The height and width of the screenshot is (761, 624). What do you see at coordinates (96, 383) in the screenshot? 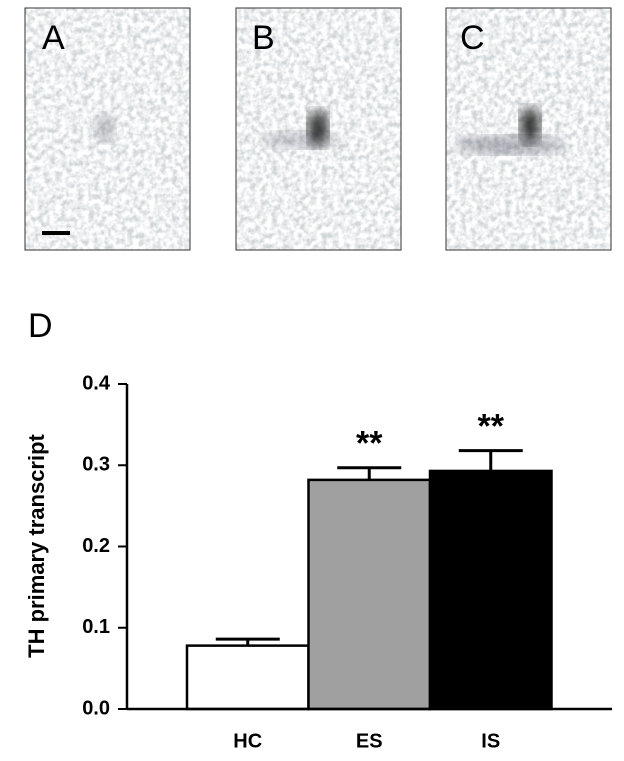
I see `y-tick-label: 0.4` at bounding box center [96, 383].